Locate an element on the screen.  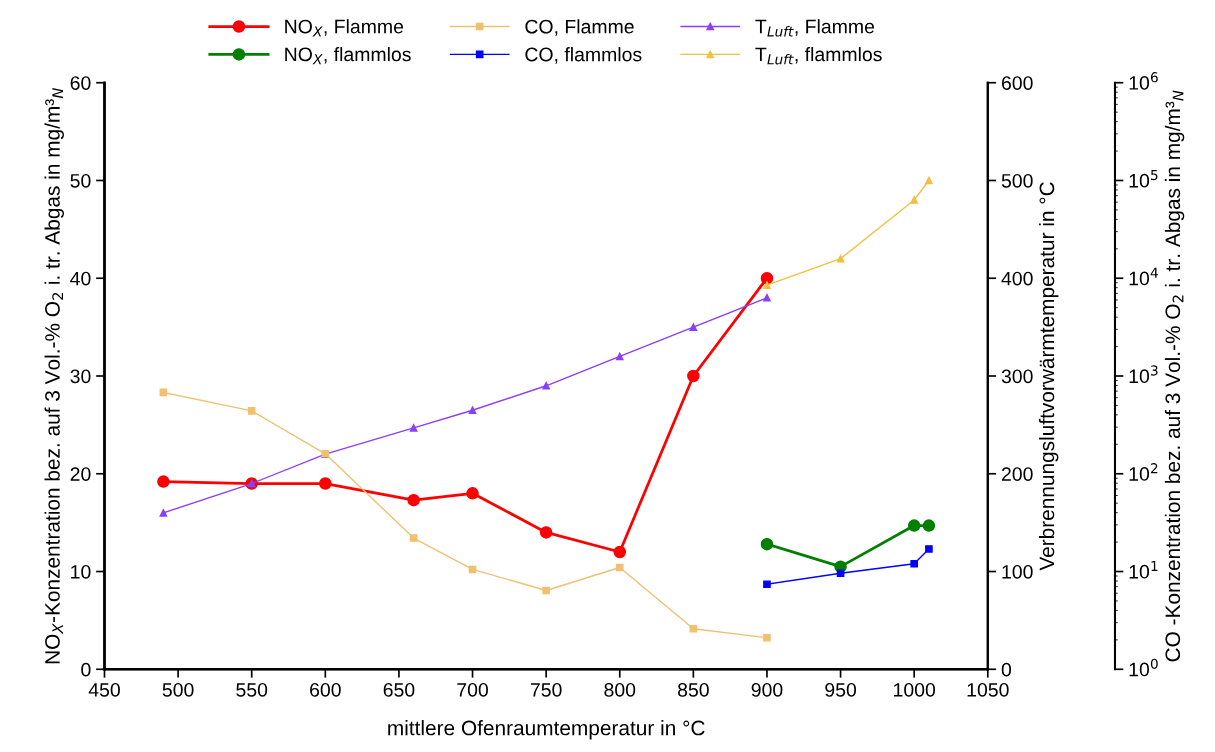
y3-axis-title: CO -Konzentration bez. auf 3 Vol.-% O$_{2}$ i. tr. Abgas in mg/m³$_{N}$ is located at coordinates (1174, 376).